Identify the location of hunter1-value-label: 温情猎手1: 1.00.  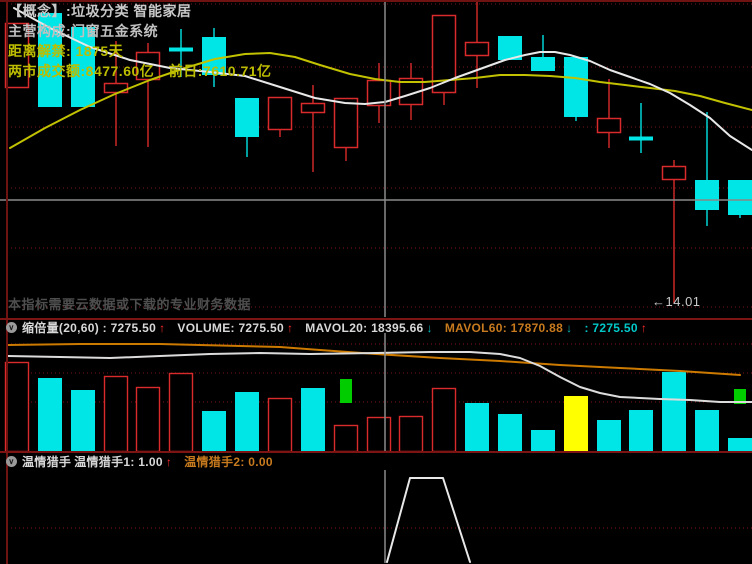
(118, 462).